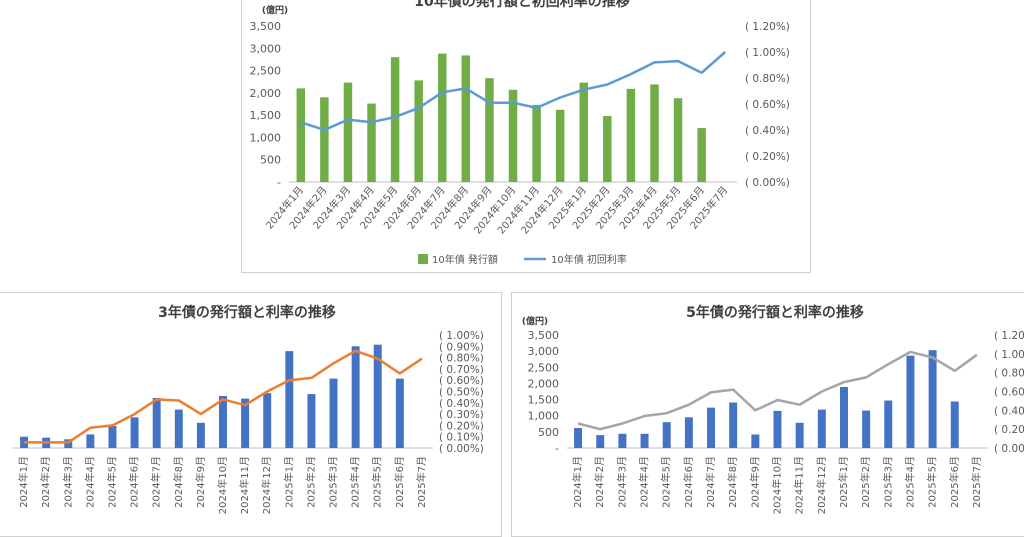  What do you see at coordinates (1009, 449) in the screenshot?
I see `chart5-y2-tick-label: ( 0.00%)` at bounding box center [1009, 449].